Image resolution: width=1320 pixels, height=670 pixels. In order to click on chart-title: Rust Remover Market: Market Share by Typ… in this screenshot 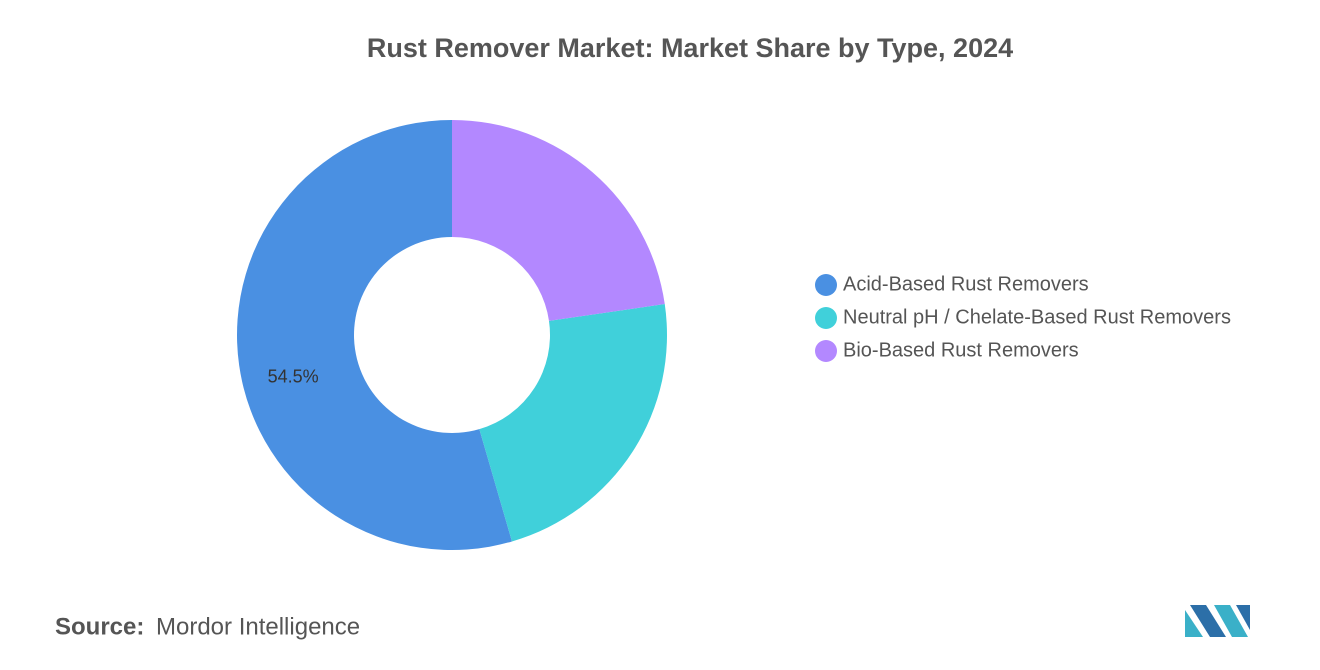, I will do `click(690, 48)`.